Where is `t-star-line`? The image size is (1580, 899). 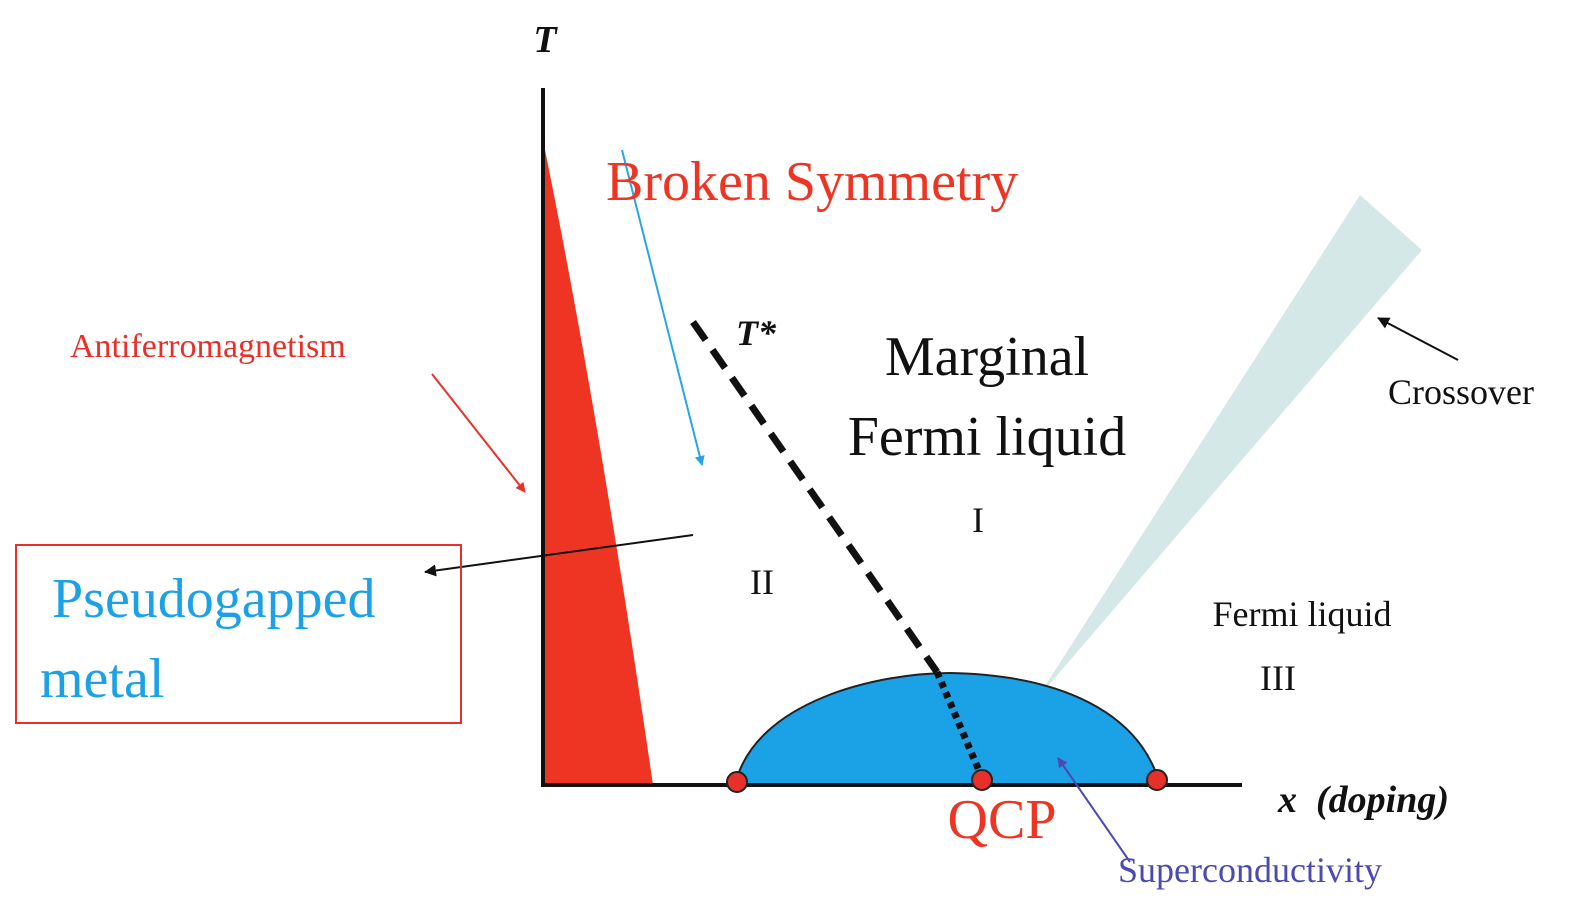 t-star-line is located at coordinates (815, 497).